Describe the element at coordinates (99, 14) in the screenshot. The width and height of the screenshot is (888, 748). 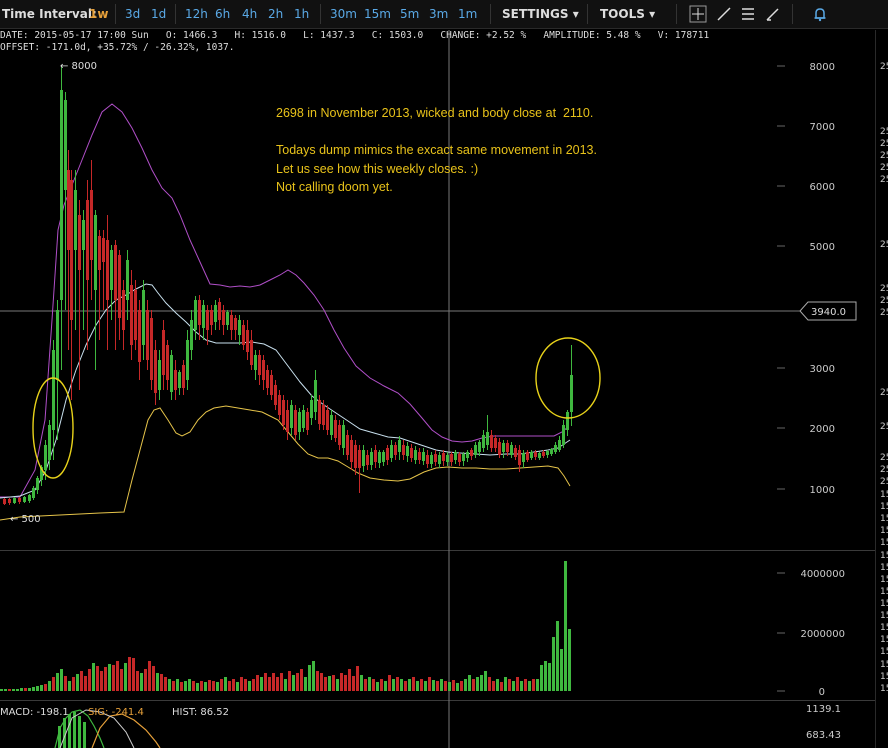
I see `interval-1w: 1w` at that location.